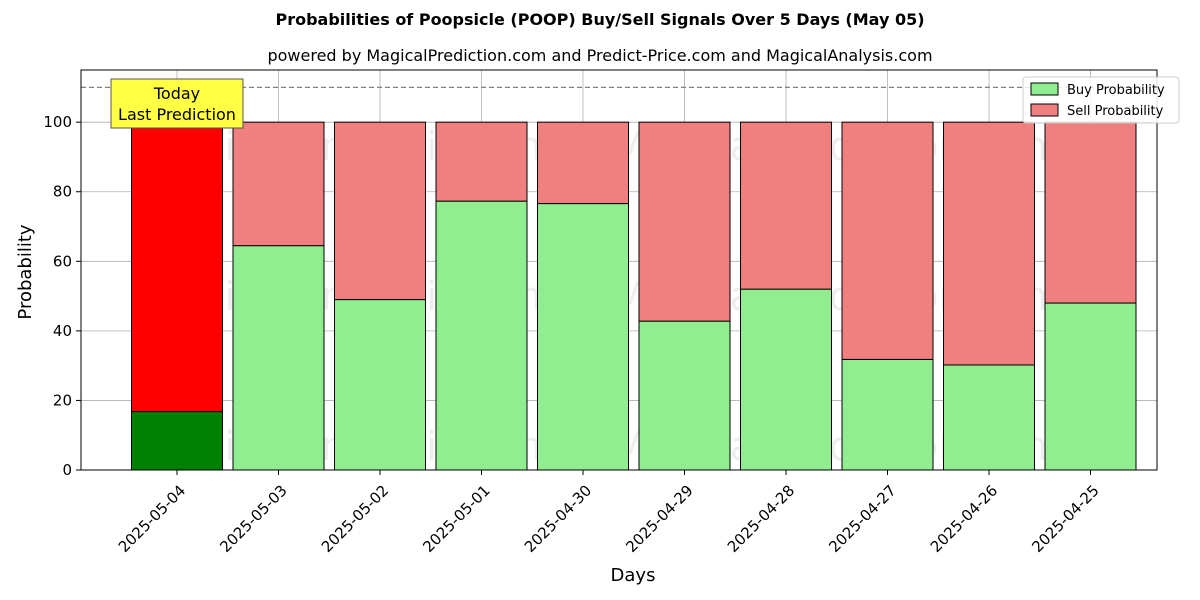 The width and height of the screenshot is (1200, 600). What do you see at coordinates (152, 519) in the screenshot?
I see `x-tick-label: 2025-05-04` at bounding box center [152, 519].